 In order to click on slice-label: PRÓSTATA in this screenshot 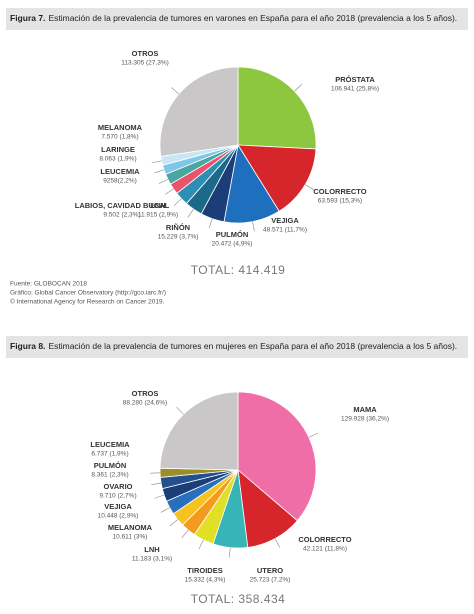, I will do `click(355, 79)`.